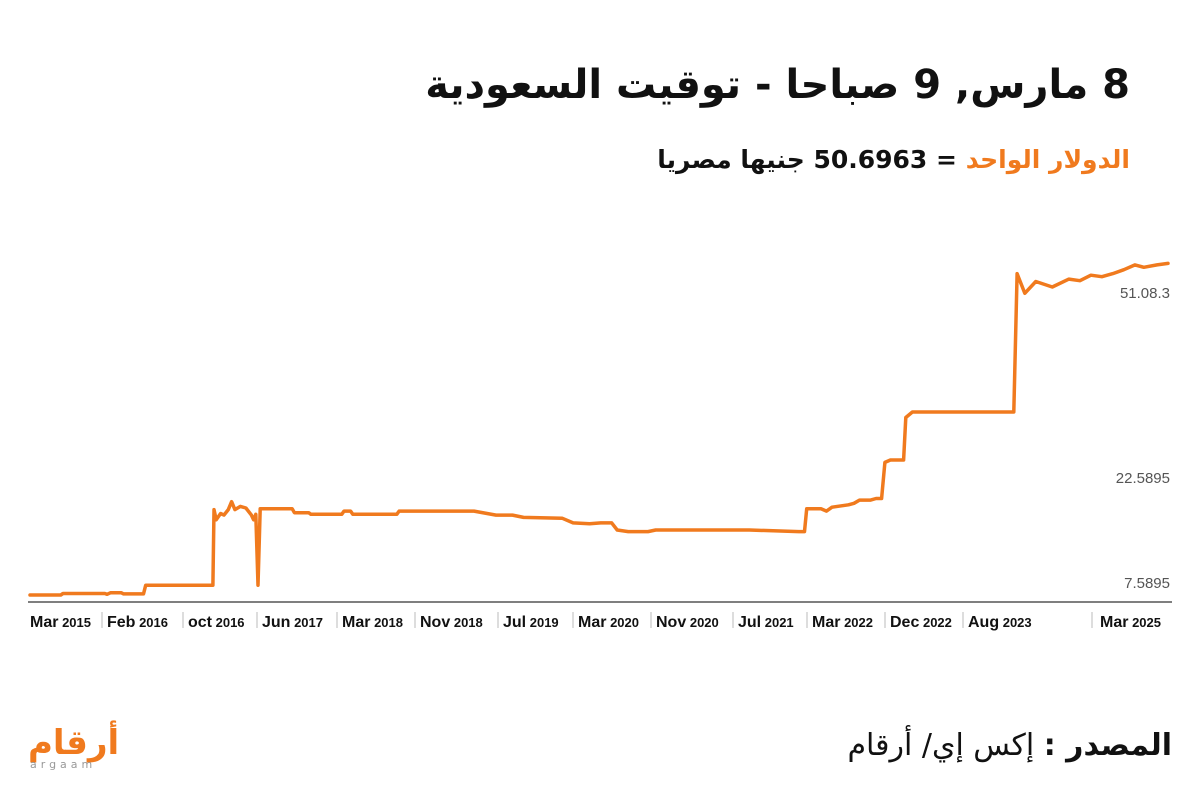 The image size is (1200, 794). What do you see at coordinates (531, 622) in the screenshot?
I see `x-tick-label: Jul 2019` at bounding box center [531, 622].